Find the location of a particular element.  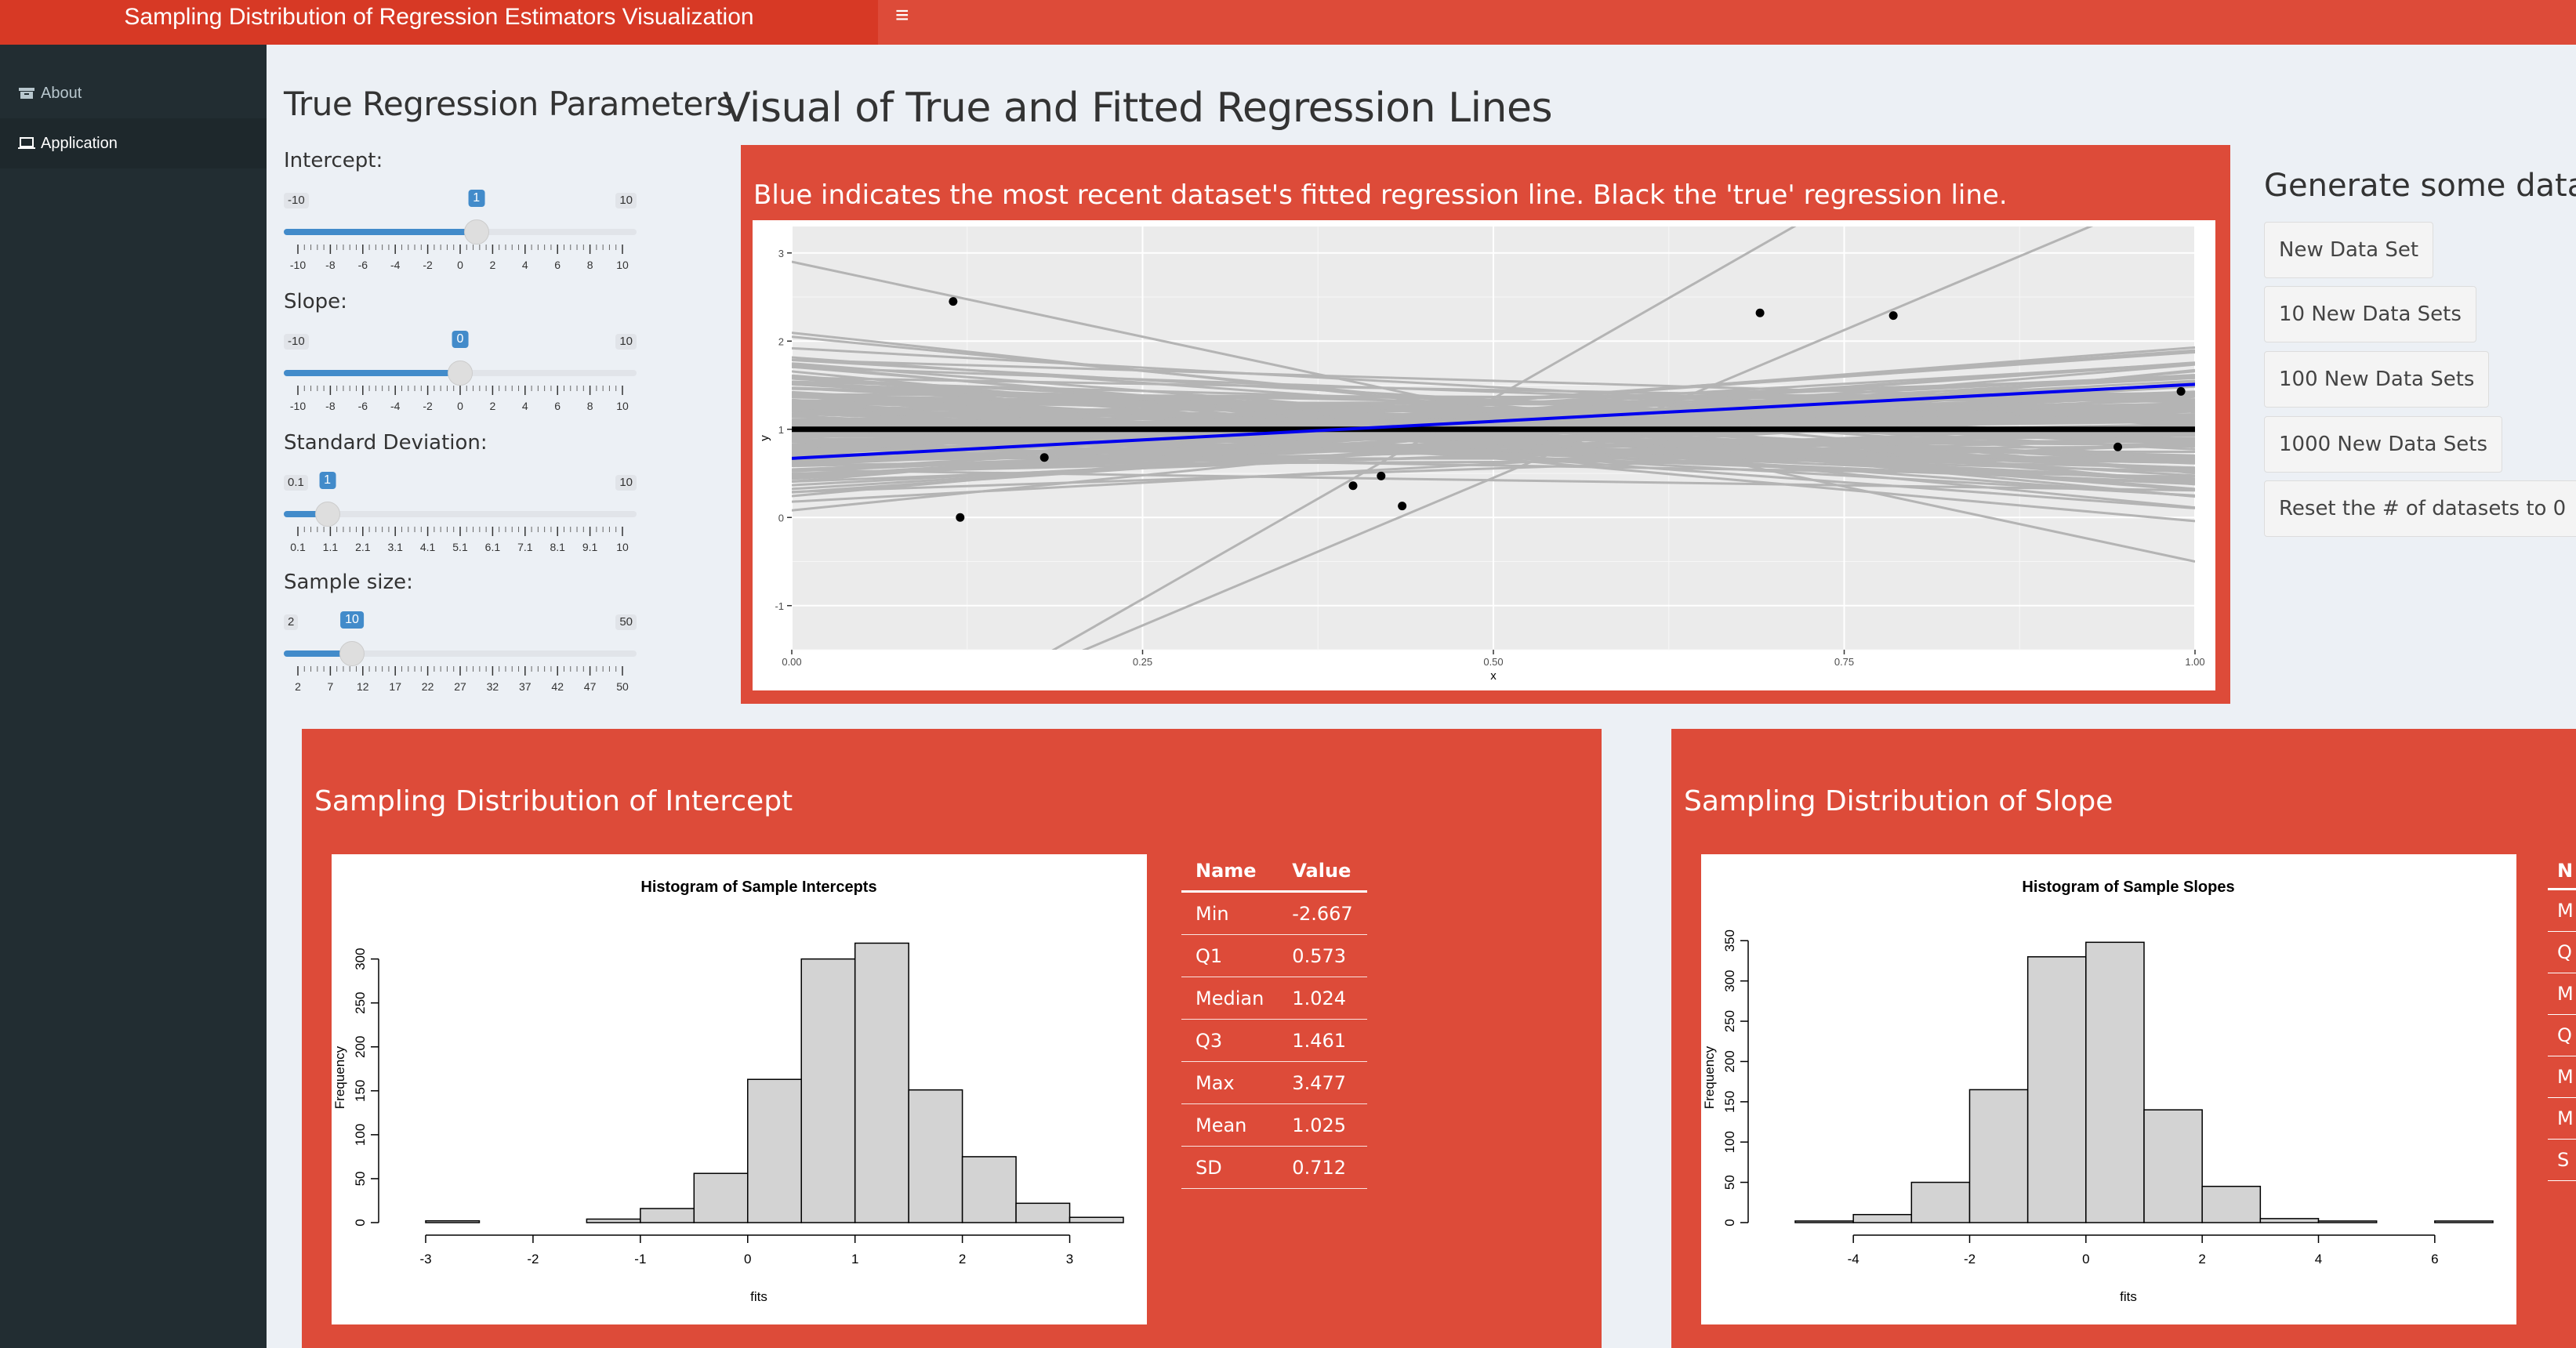

intercept-slider: Intercept: -10 10 1 -10 -8 -6 -4 -2 0 2 4 6 8 10 is located at coordinates (461, 216).